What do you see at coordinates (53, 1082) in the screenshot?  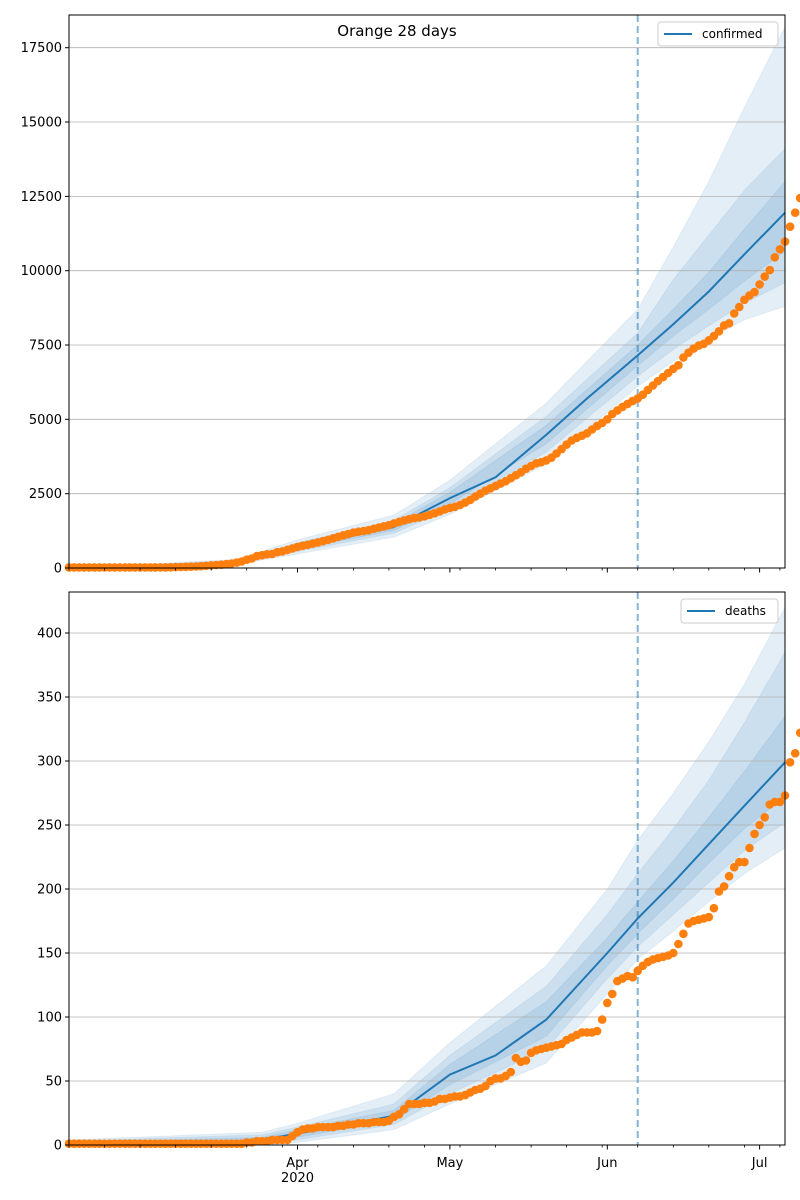 I see `y-tick-label: 50` at bounding box center [53, 1082].